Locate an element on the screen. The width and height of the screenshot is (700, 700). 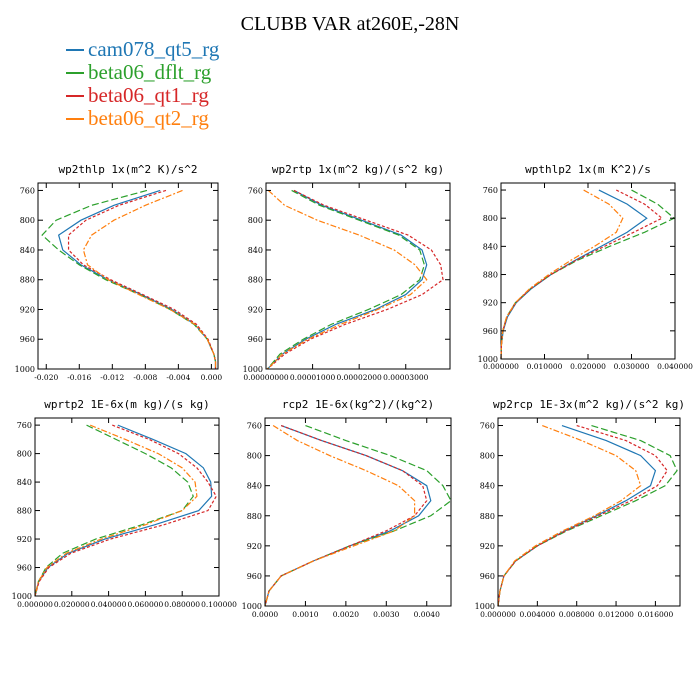
x-tick-label: 0.012000 is located at coordinates (616, 614).